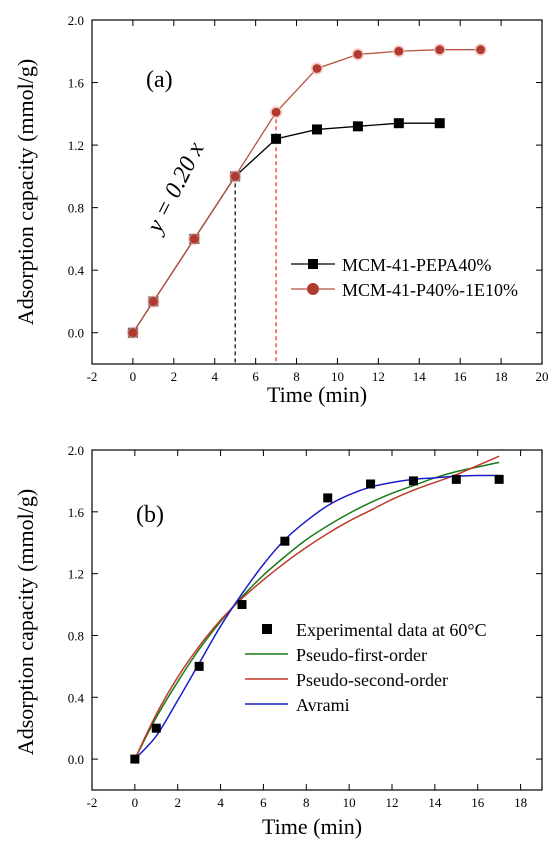  What do you see at coordinates (323, 705) in the screenshot?
I see `legend-label-avrami: Avrami` at bounding box center [323, 705].